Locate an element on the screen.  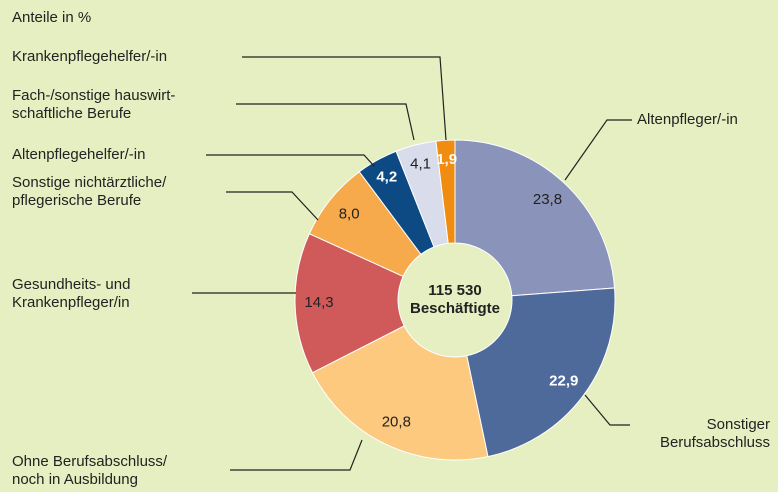
category-label: Krankenpflegehelfer/-in is located at coordinates (89, 56).